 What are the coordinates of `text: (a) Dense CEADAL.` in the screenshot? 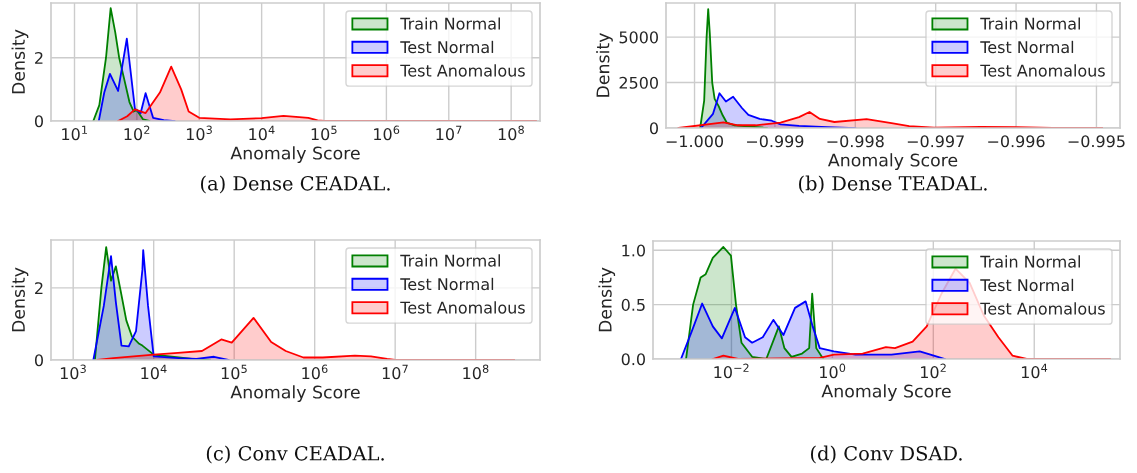 It's located at (295, 184).